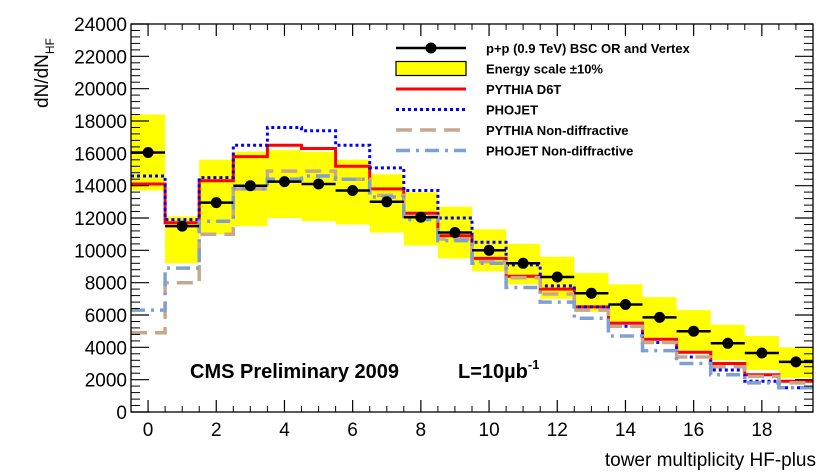 Image resolution: width=830 pixels, height=475 pixels. Describe the element at coordinates (216, 430) in the screenshot. I see `x-tick-label-1: 2` at that location.